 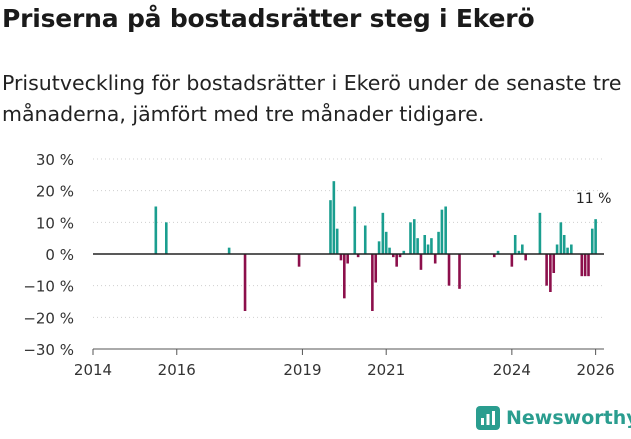 What do you see at coordinates (177, 370) in the screenshot?
I see `x-tick-label: 2016` at bounding box center [177, 370].